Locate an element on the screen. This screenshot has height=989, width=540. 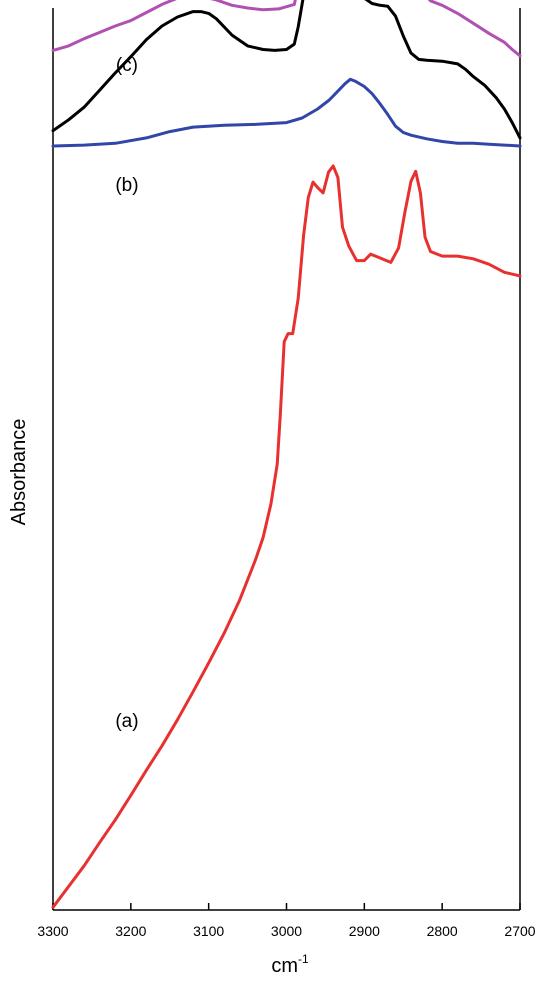
y-axis-title: Absorbance is located at coordinates (19, 472).